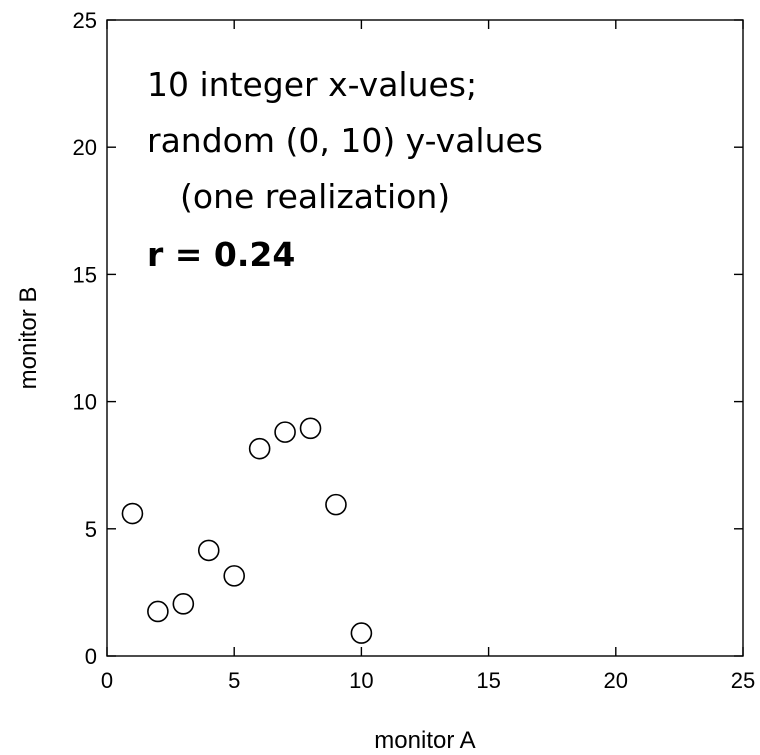 This screenshot has height=755, width=760. Describe the element at coordinates (234, 680) in the screenshot. I see `x-tick-label: 5` at that location.